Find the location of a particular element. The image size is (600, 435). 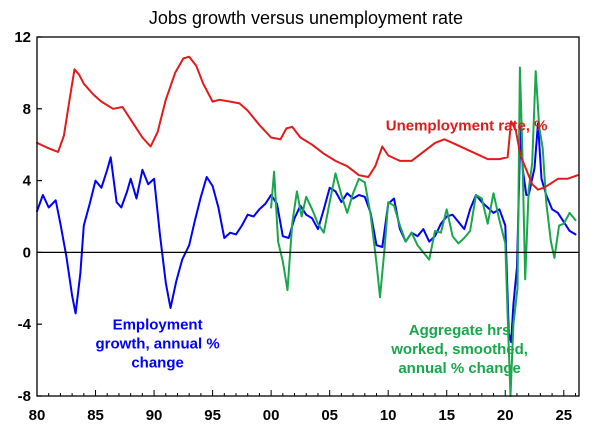

x-tick-label: 90 is located at coordinates (154, 415).